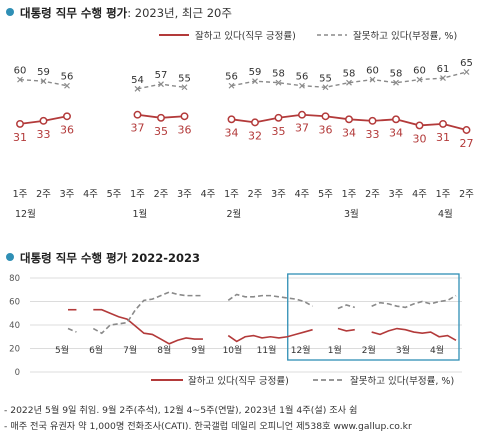 Image resolution: width=479 pixels, height=438 pixels. What do you see at coordinates (249, 350) in the screenshot?
I see `bottom-x-axis: 5월 6월 7월 8월 9월 10월 11월 12월 1월 2월 3월 4월` at bounding box center [249, 350].